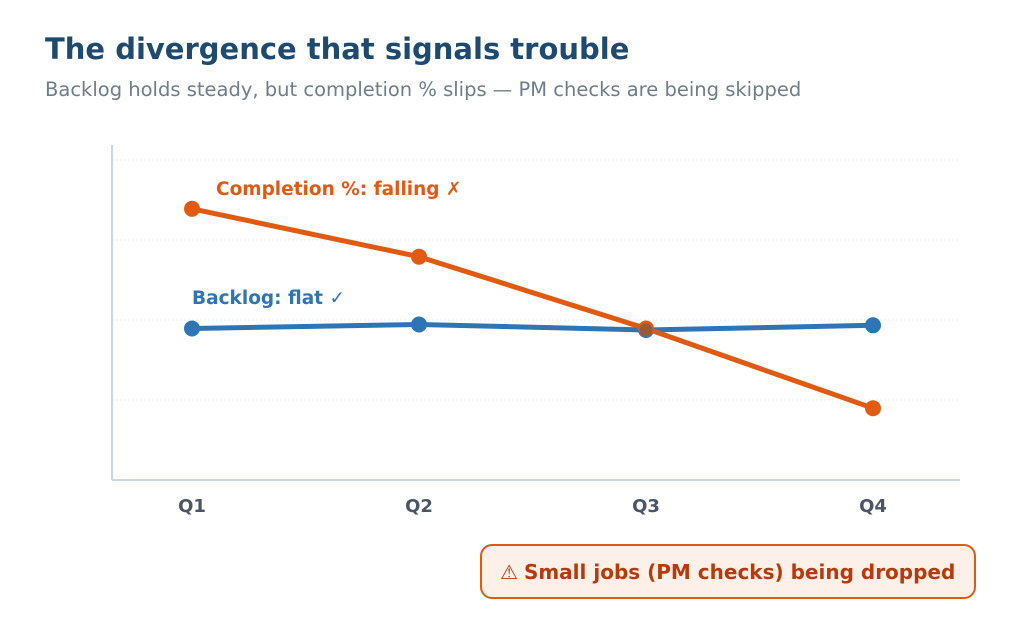 The width and height of the screenshot is (1024, 624). Describe the element at coordinates (739, 571) in the screenshot. I see `callout-text: Small jobs (PM checks) being dropped` at that location.